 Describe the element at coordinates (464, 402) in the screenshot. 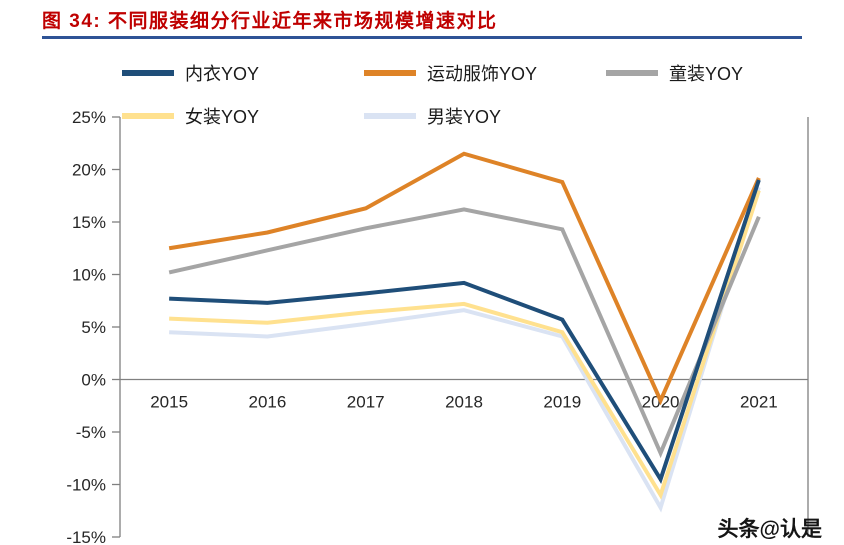

I see `x-tick-label: 2018` at that location.